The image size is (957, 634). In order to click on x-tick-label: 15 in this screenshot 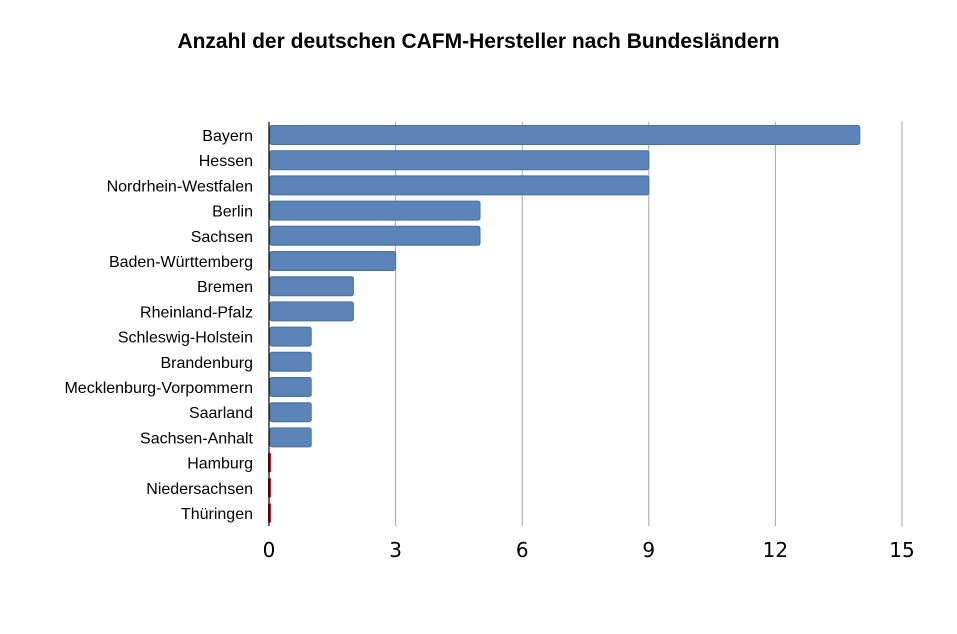, I will do `click(901, 550)`.